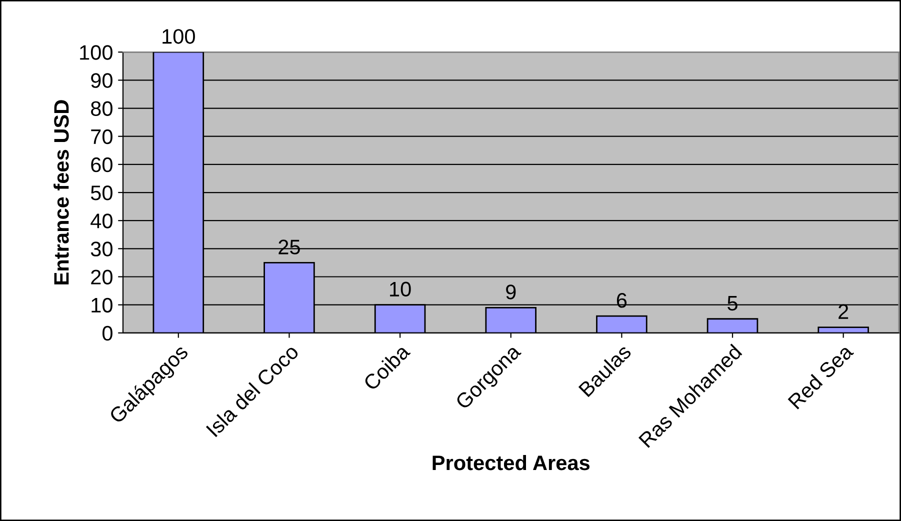 The width and height of the screenshot is (901, 521). What do you see at coordinates (102, 305) in the screenshot?
I see `y-tick-label: 10` at bounding box center [102, 305].